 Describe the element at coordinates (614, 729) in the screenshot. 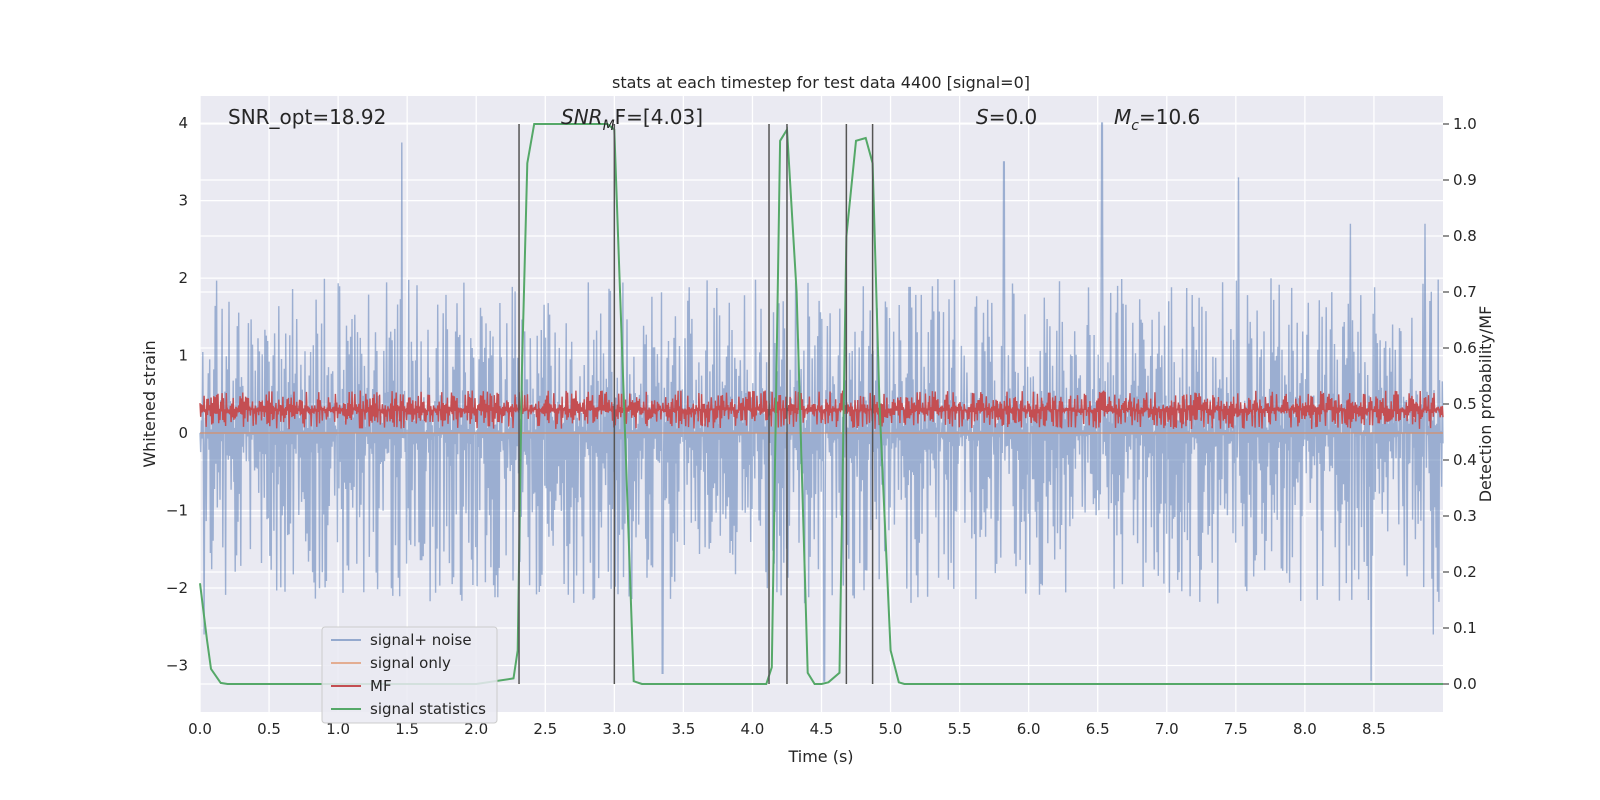

I see `x-tick-label-6: 3.0` at that location.